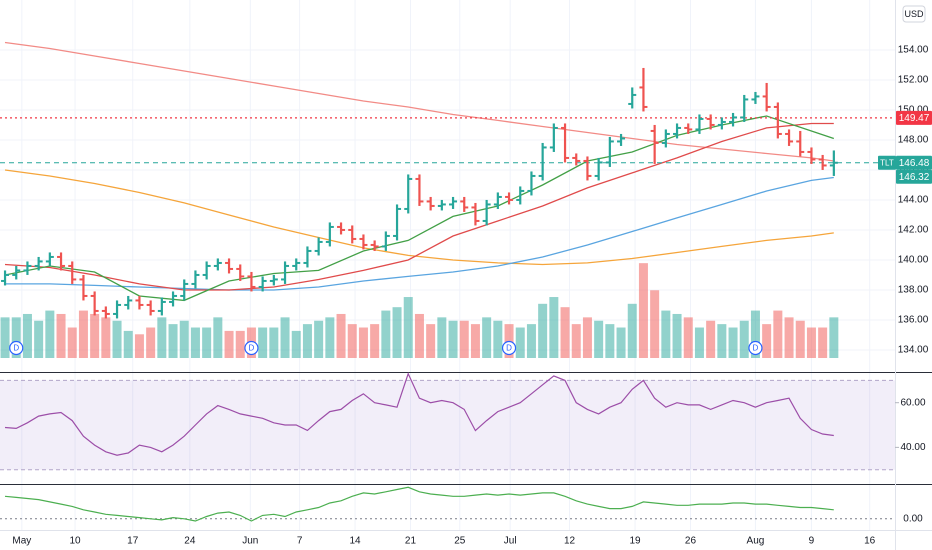  Describe the element at coordinates (510, 541) in the screenshot. I see `x-tick-label: Jul` at that location.